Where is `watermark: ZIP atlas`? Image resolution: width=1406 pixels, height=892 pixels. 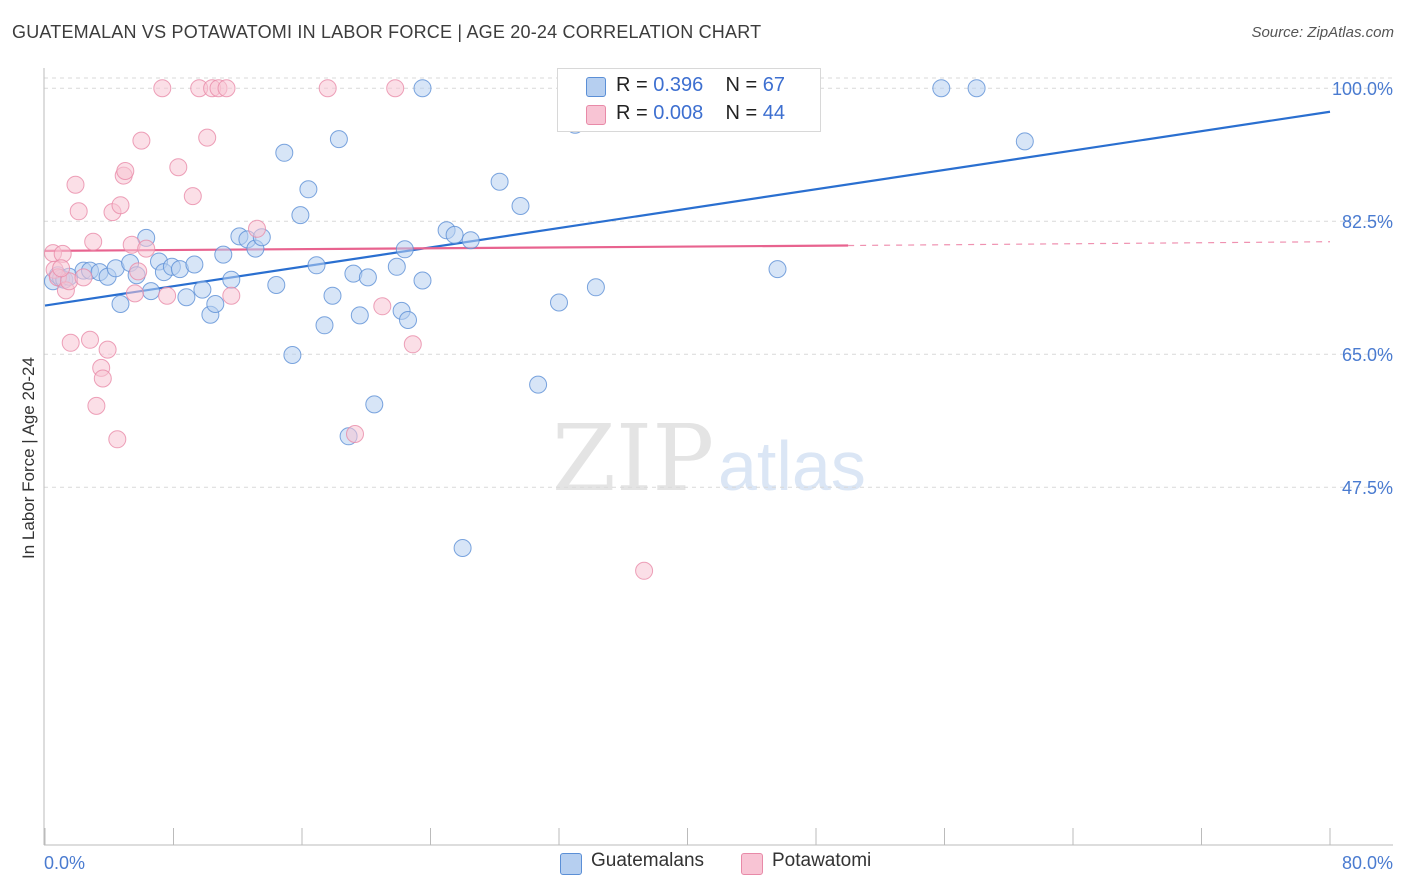 watermark: ZIP atlas is located at coordinates (709, 458).